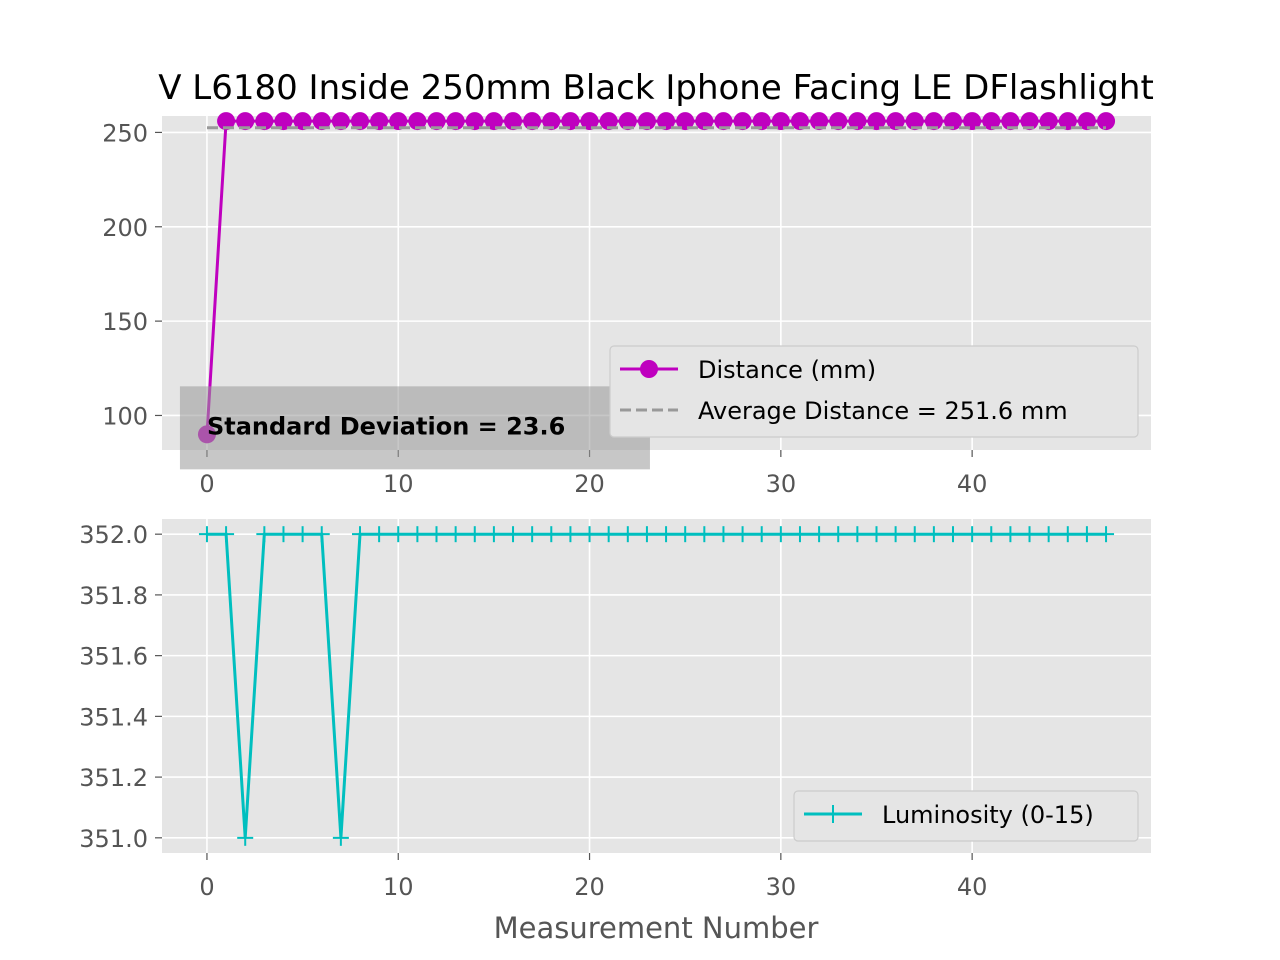 This screenshot has height=960, width=1280. What do you see at coordinates (125, 228) in the screenshot?
I see `y-tick-label: 200` at bounding box center [125, 228].